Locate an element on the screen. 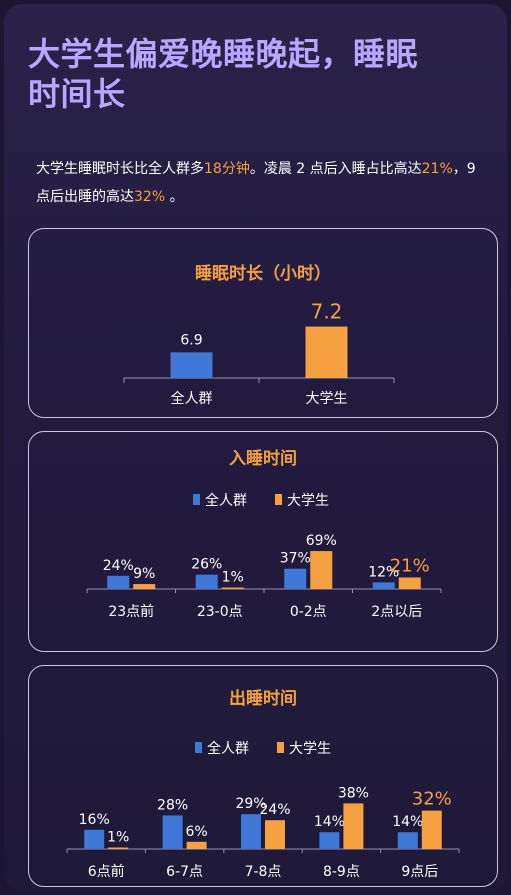 The image size is (511, 895). data-label: 12% is located at coordinates (383, 572).